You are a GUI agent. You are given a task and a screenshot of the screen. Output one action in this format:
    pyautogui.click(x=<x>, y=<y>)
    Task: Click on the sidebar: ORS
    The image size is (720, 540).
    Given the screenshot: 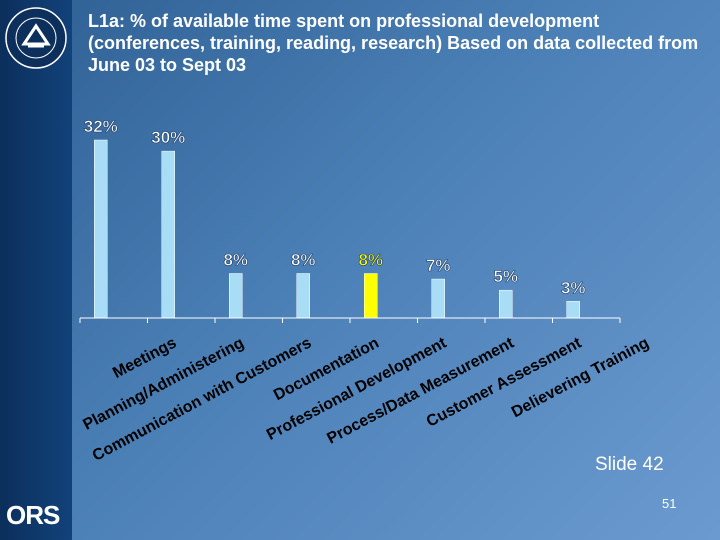 What is the action you would take?
    pyautogui.click(x=36, y=270)
    